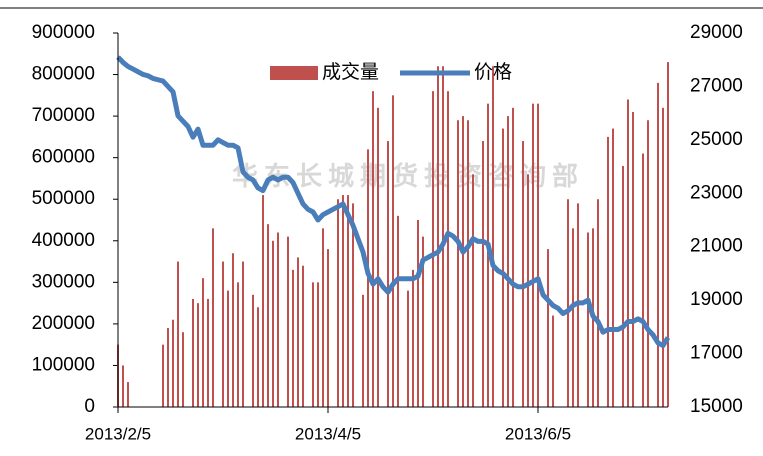 This screenshot has width=763, height=456. I want to click on legend-swatch, so click(294, 73).